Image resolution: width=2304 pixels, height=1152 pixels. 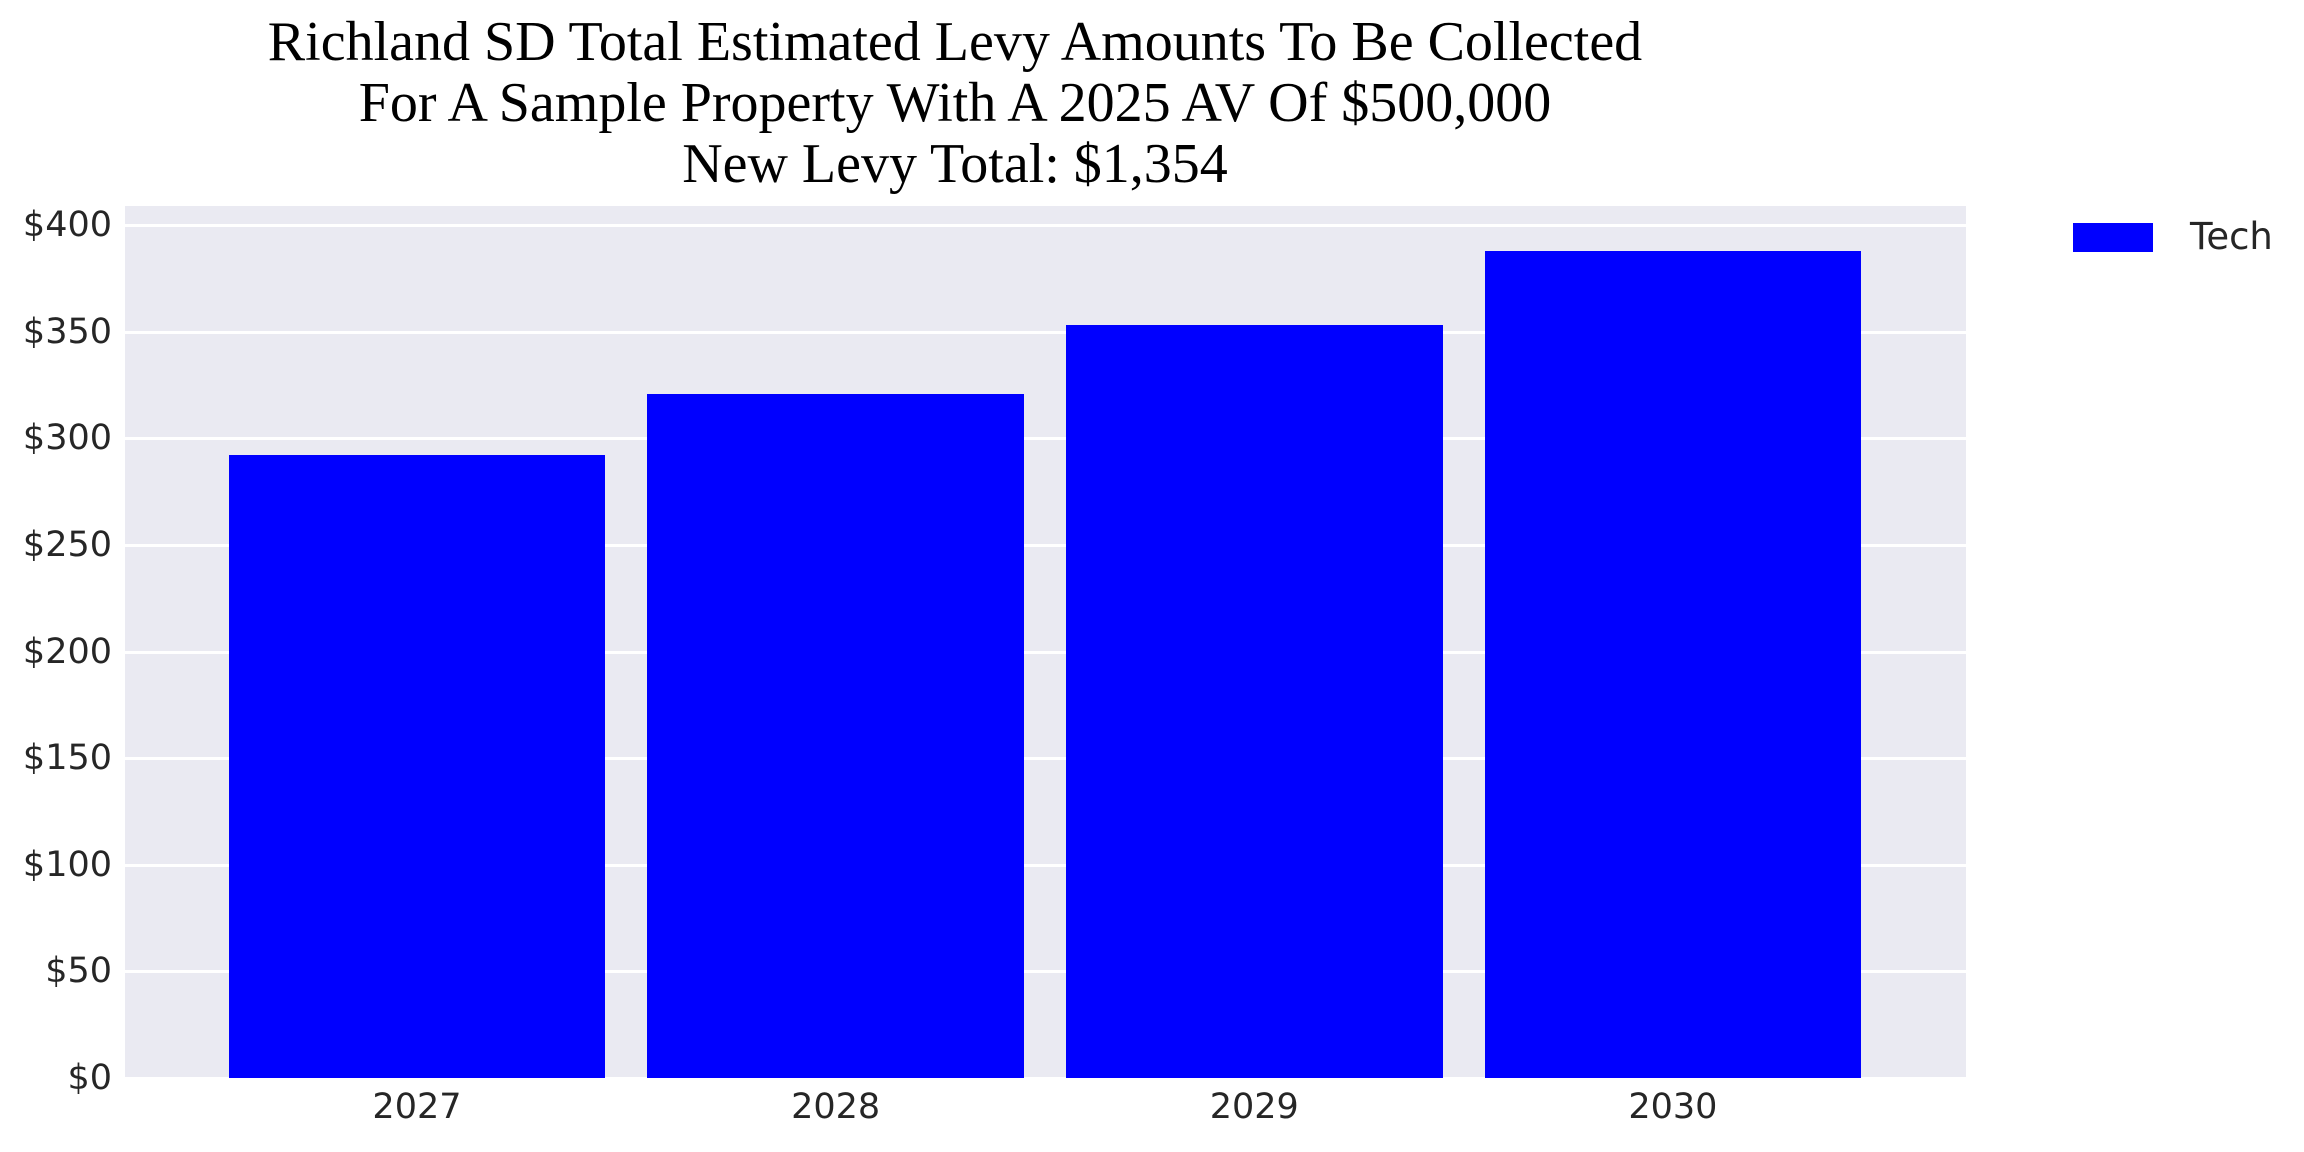 I want to click on y-tick-label: $0, so click(x=89, y=1078).